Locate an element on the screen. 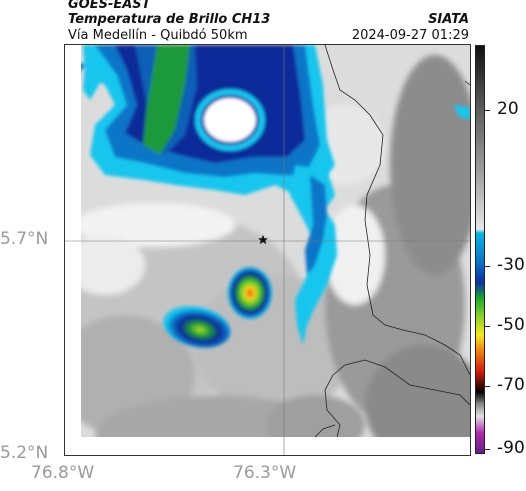  colorbar-label: -70 is located at coordinates (511, 385).